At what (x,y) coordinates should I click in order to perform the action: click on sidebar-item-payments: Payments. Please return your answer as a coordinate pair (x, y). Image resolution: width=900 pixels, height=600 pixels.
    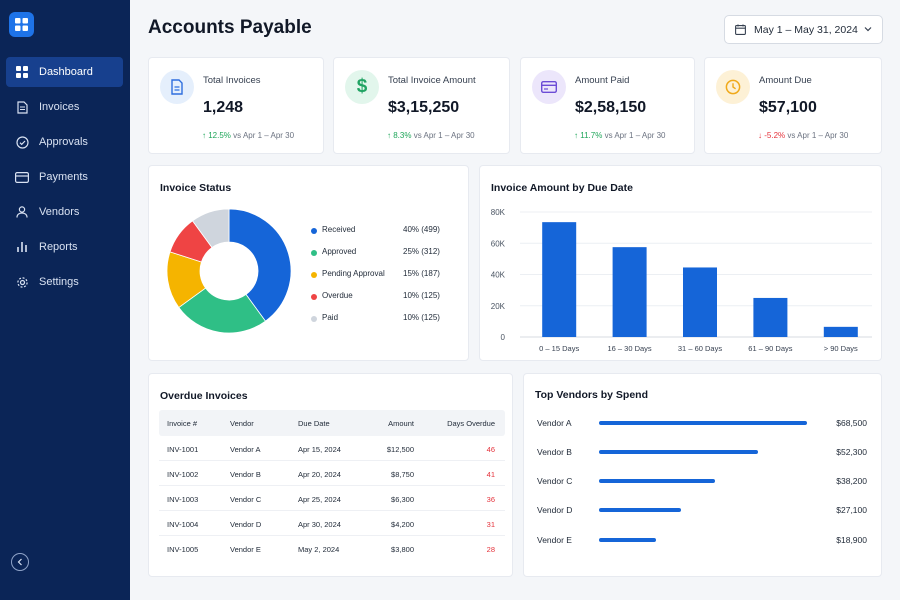
    Looking at the image, I should click on (64, 177).